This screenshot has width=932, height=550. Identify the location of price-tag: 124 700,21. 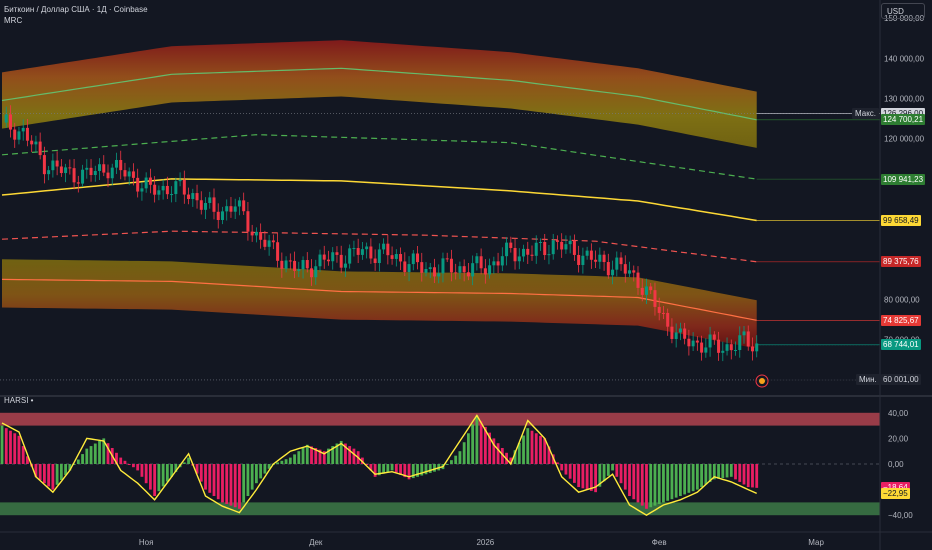
(903, 120).